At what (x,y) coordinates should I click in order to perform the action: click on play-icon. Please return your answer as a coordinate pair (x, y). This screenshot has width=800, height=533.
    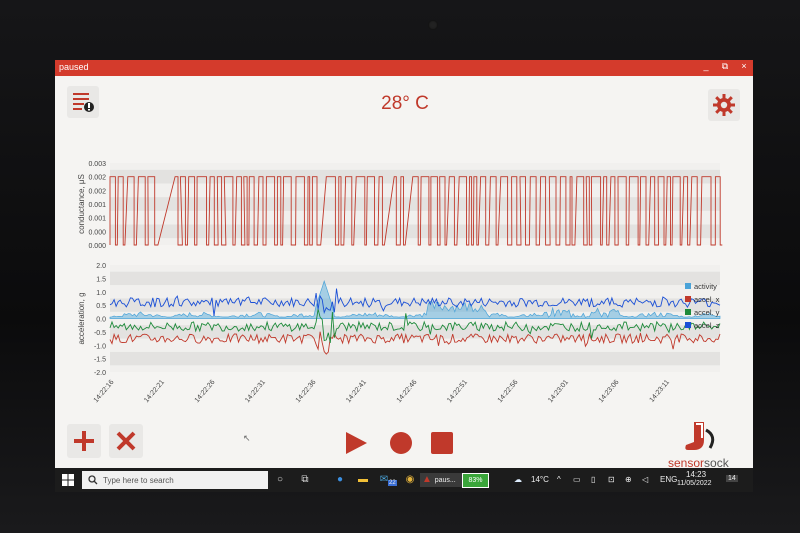
    Looking at the image, I should click on (356, 443).